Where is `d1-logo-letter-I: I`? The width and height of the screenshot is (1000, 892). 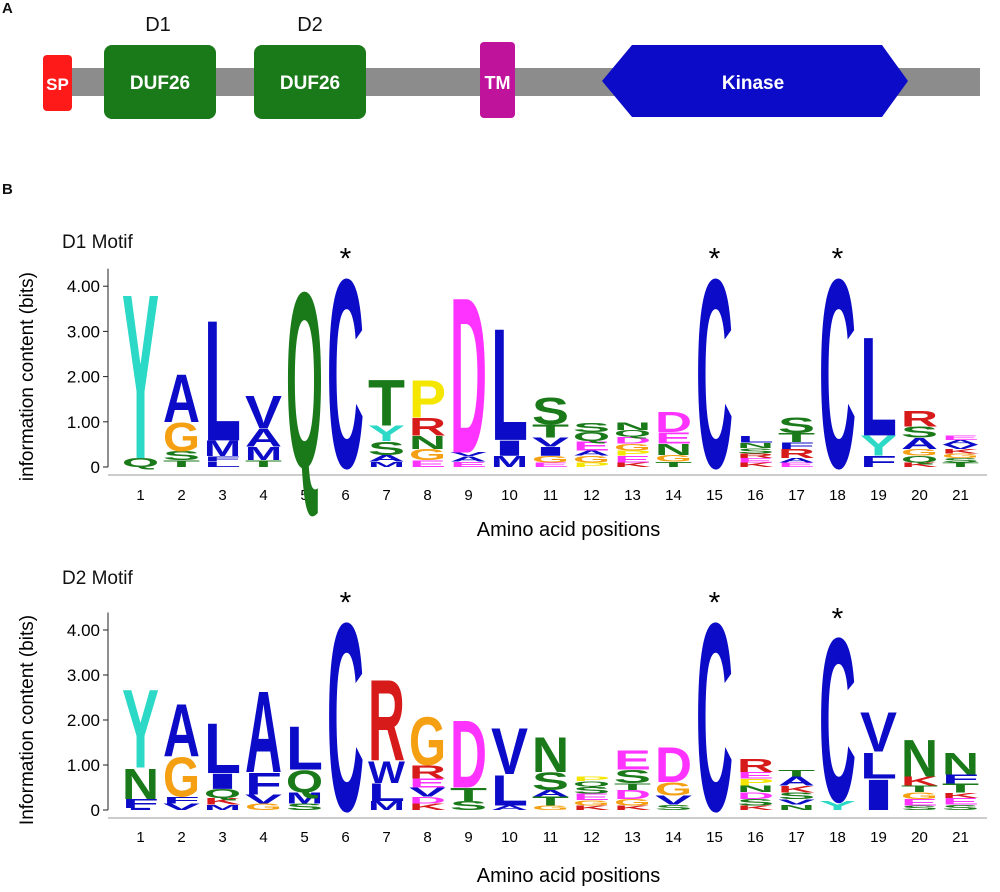
d1-logo-letter-I: I is located at coordinates (509, 448).